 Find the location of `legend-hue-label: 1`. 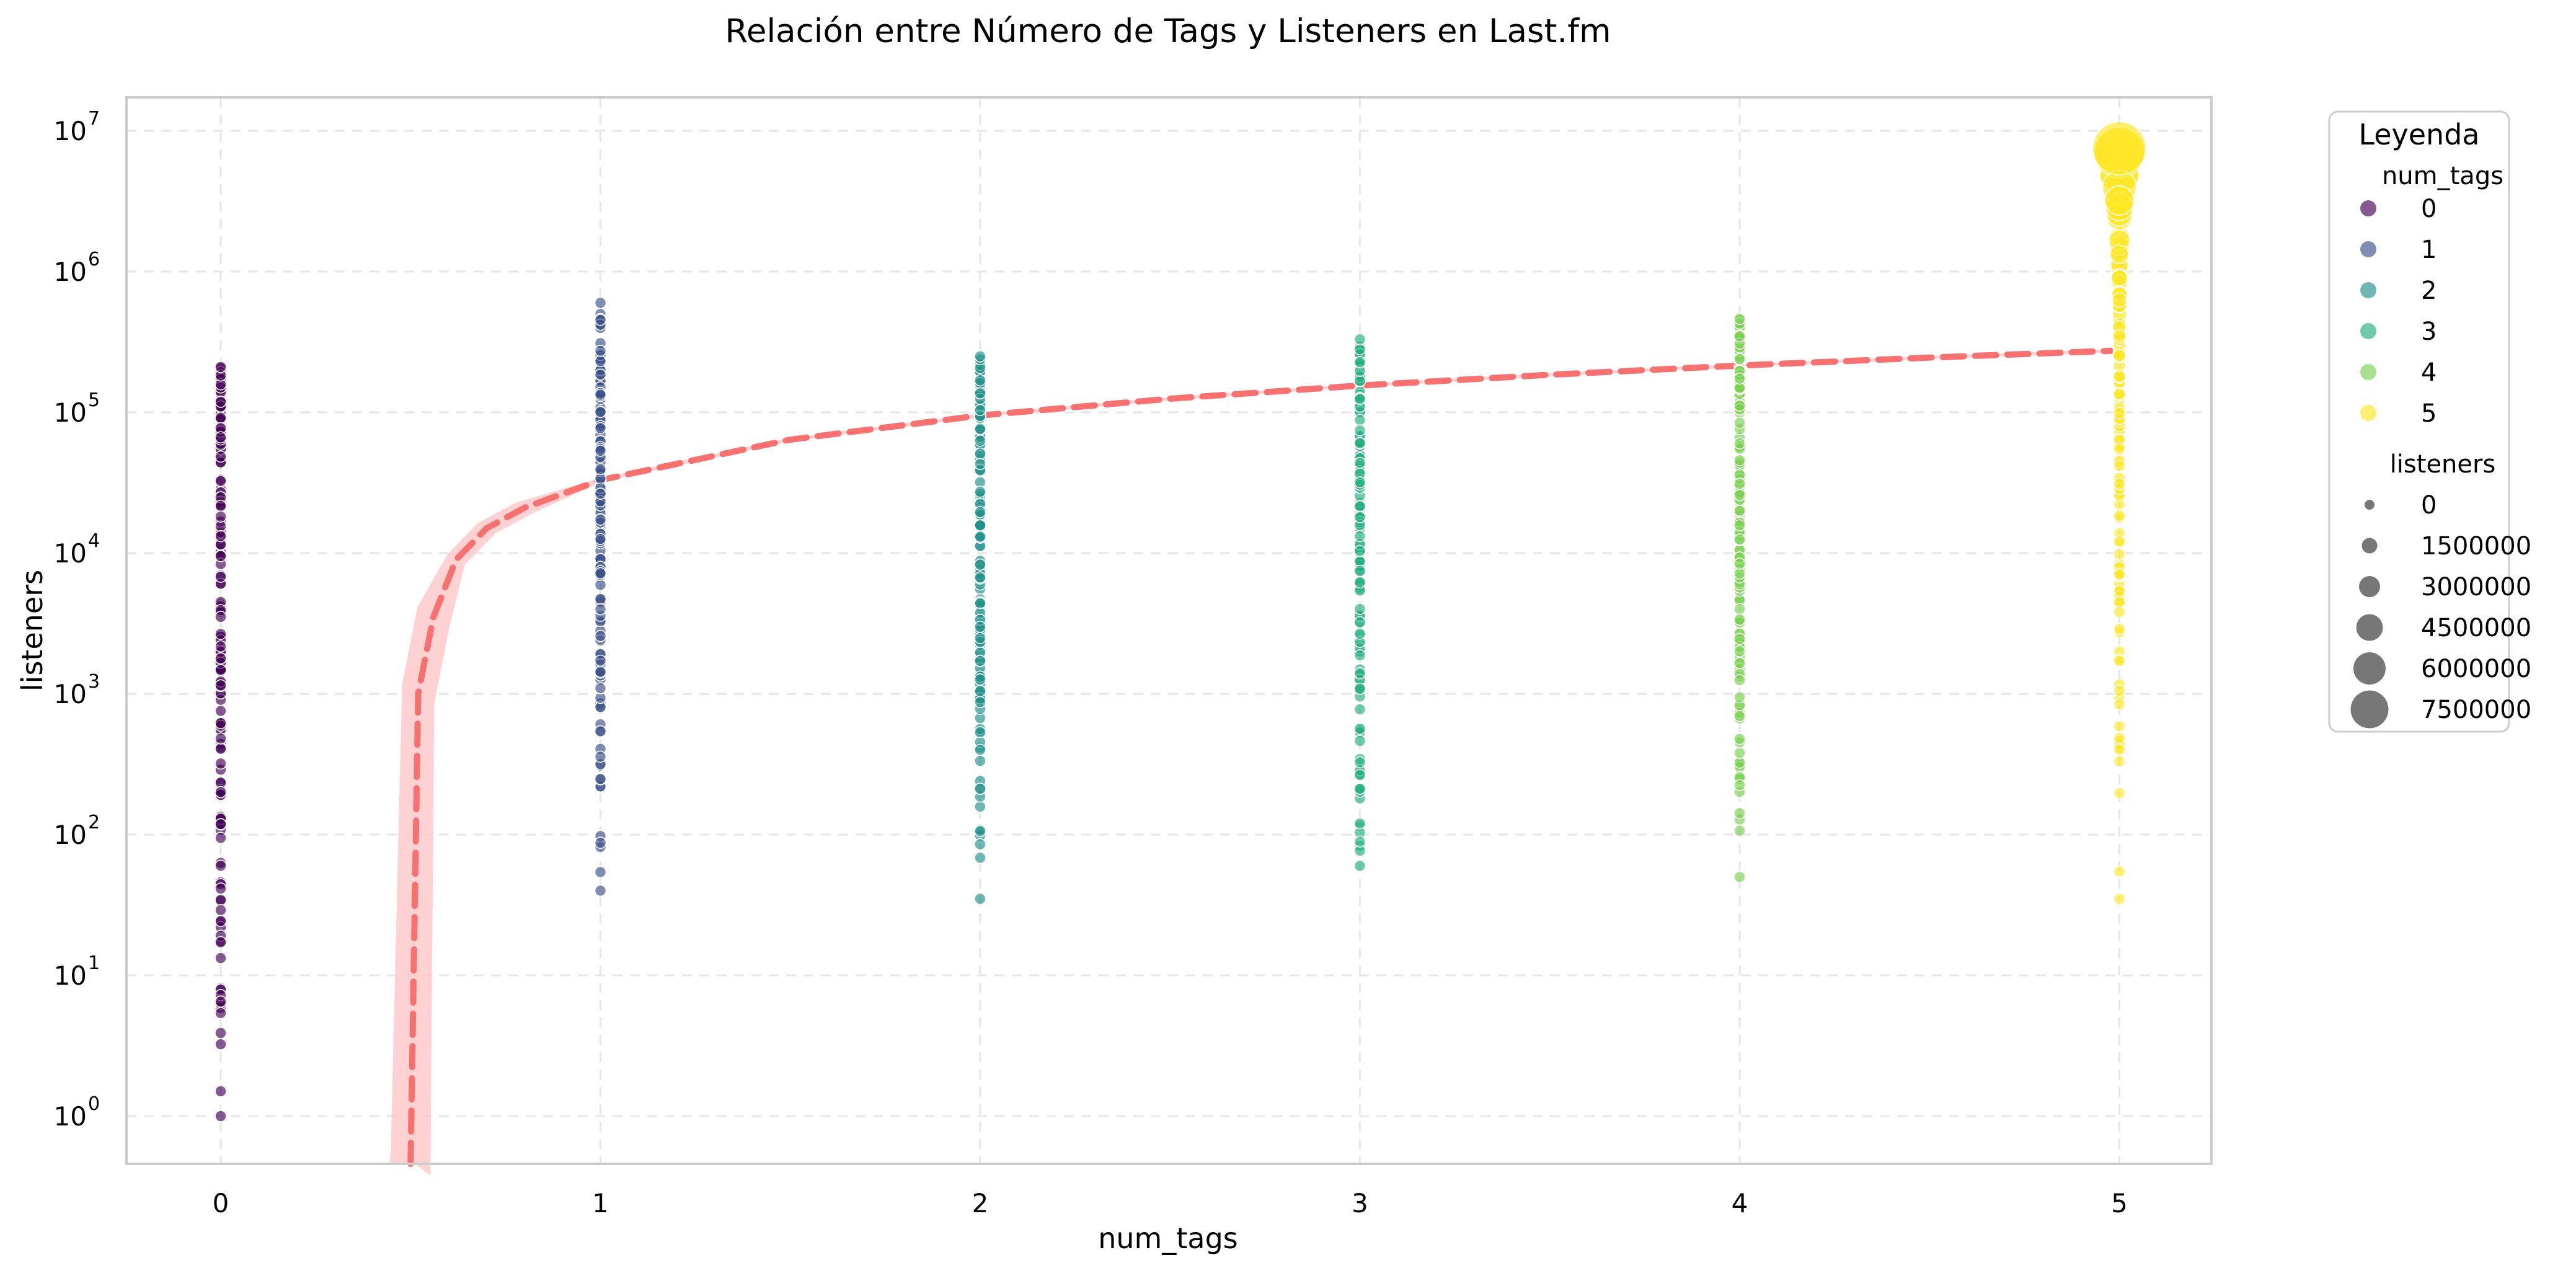

legend-hue-label: 1 is located at coordinates (2429, 250).